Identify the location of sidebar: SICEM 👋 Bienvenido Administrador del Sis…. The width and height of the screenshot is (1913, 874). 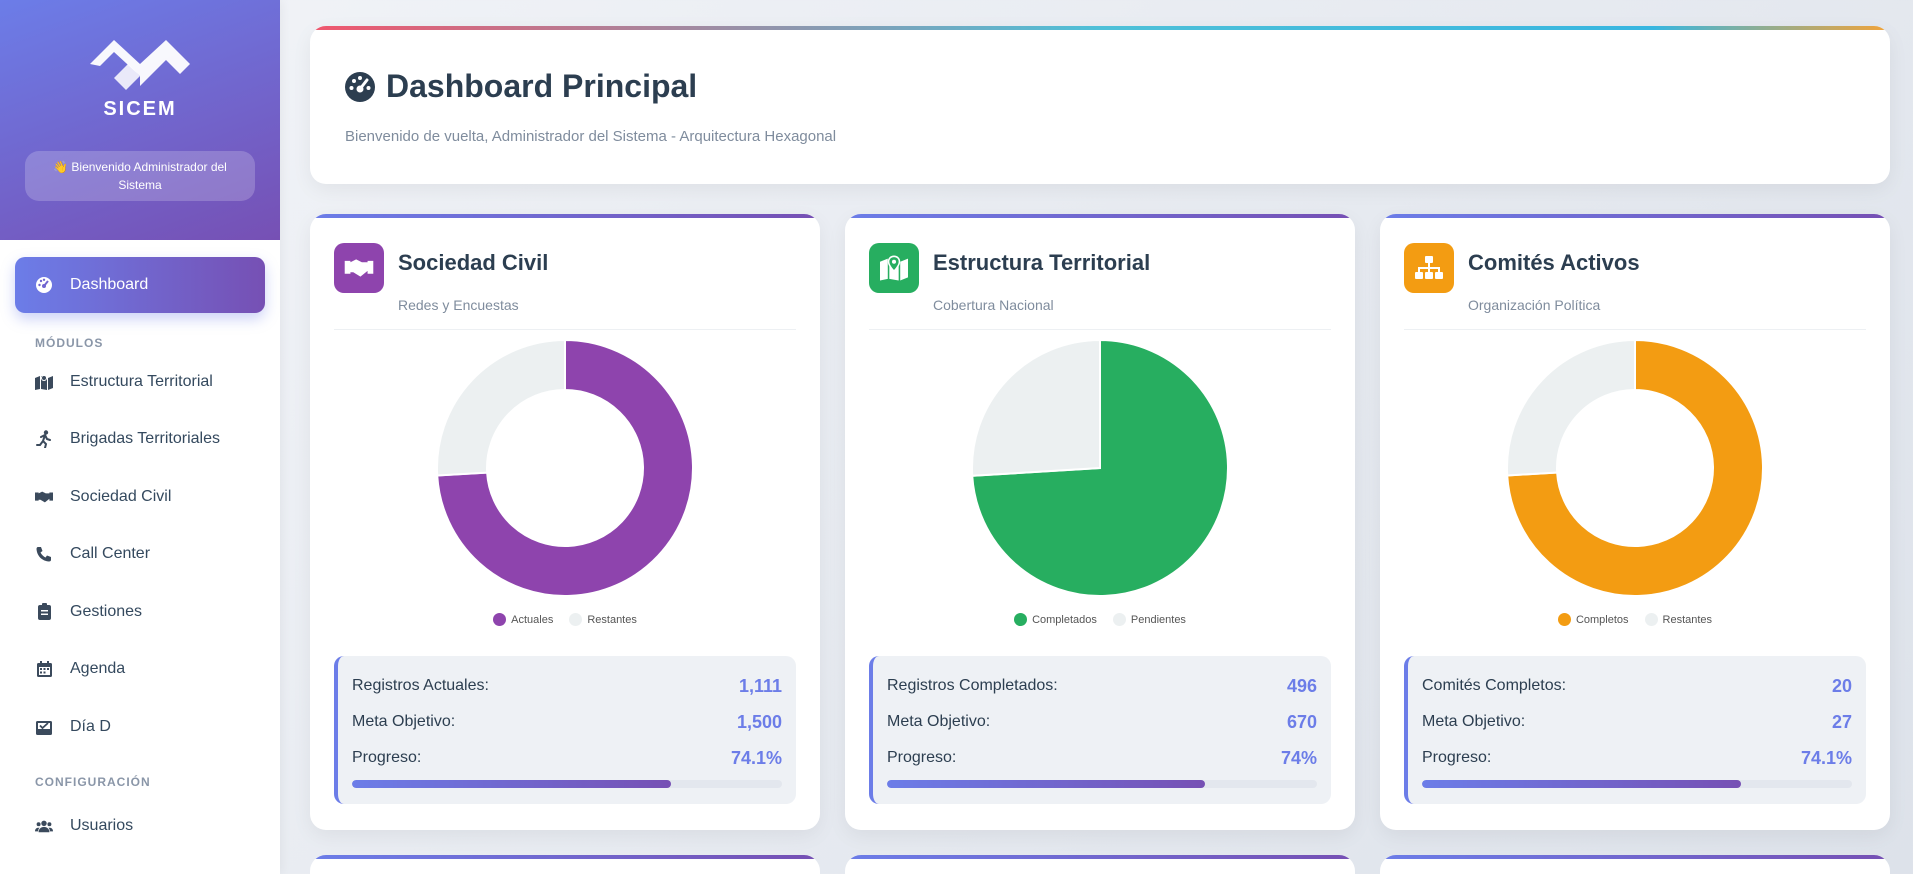
(140, 437).